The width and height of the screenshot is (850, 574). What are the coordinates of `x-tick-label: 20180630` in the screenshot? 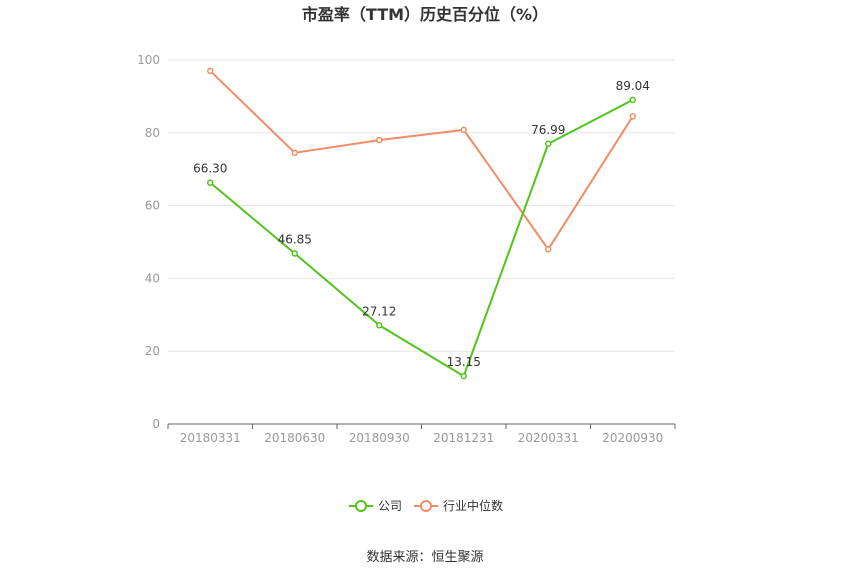 It's located at (294, 438).